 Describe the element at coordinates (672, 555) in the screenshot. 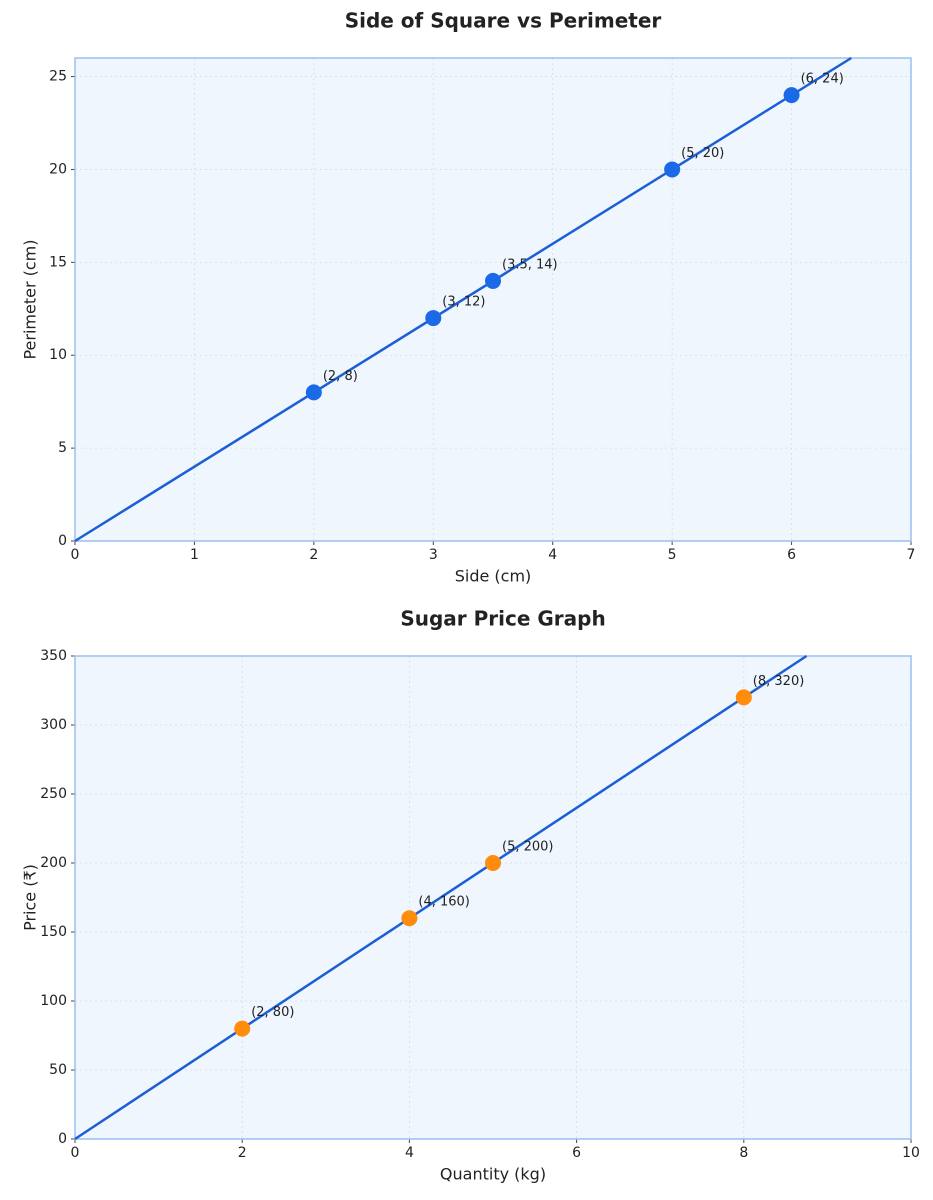

I see `x-tick-label: 5` at that location.